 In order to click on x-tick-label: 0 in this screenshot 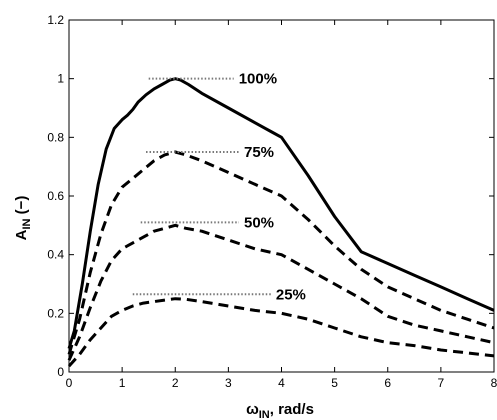, I will do `click(69, 383)`.